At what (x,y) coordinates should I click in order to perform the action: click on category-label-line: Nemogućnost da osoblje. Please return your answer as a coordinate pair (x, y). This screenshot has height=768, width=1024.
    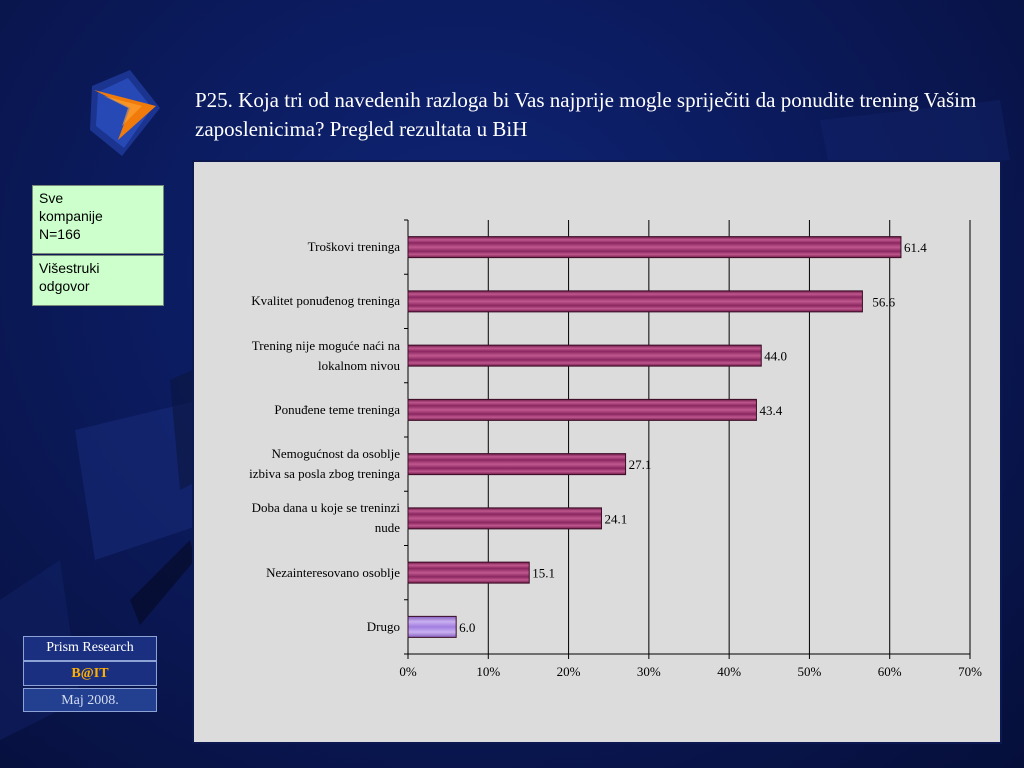
    Looking at the image, I should click on (335, 454).